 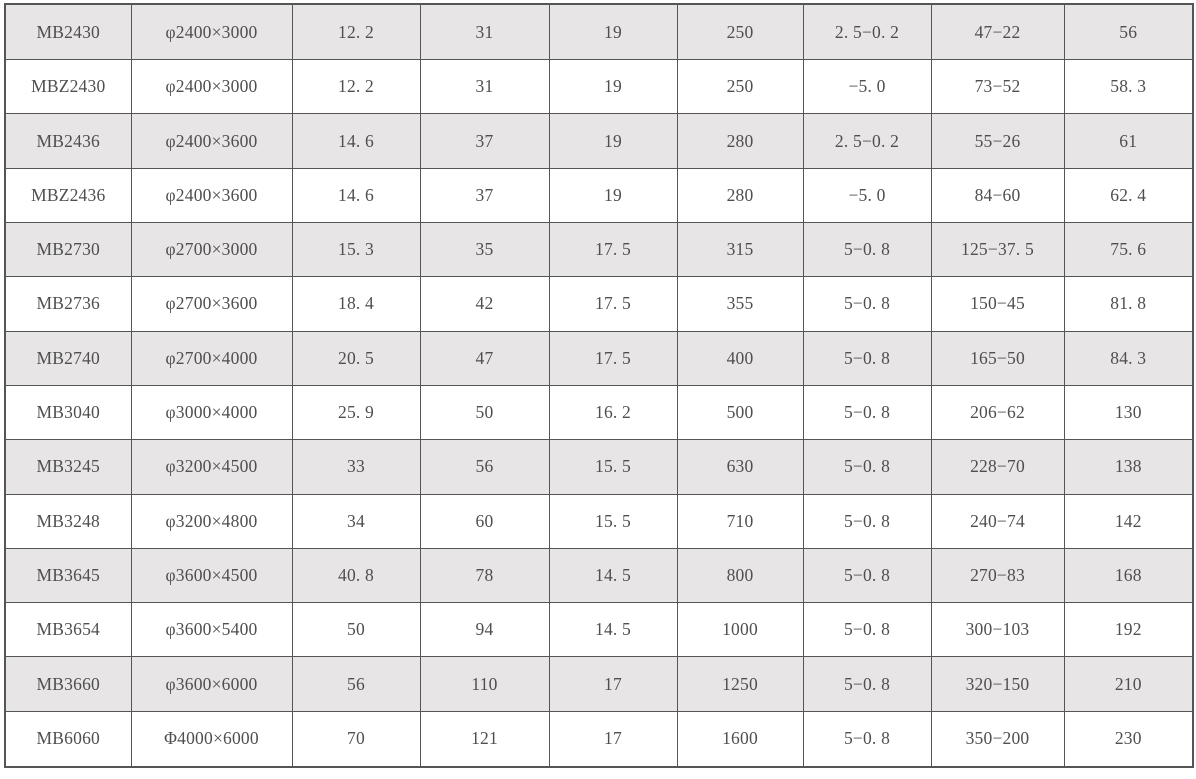 What do you see at coordinates (484, 575) in the screenshot?
I see `cell-col3: 78` at bounding box center [484, 575].